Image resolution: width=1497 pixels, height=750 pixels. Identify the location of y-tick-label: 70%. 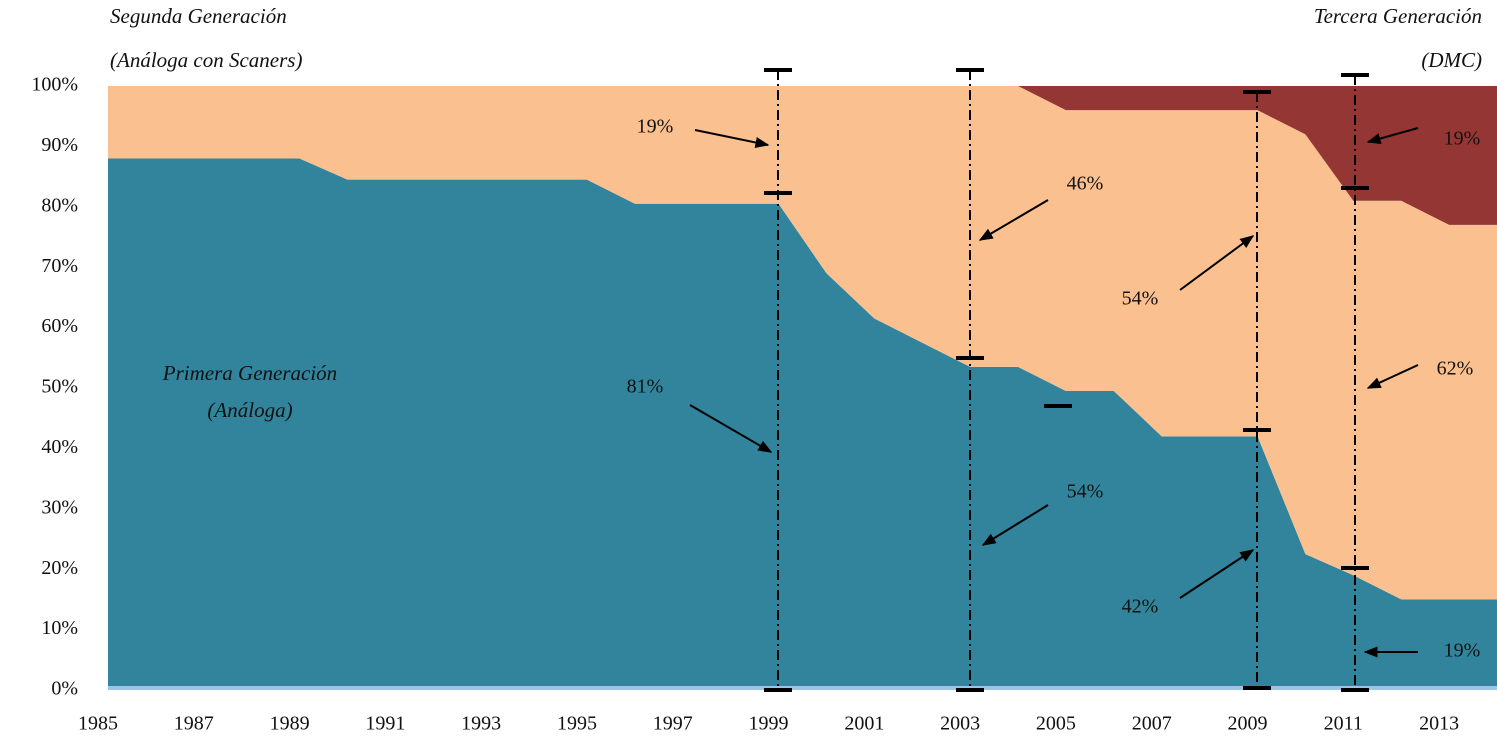
(59, 266).